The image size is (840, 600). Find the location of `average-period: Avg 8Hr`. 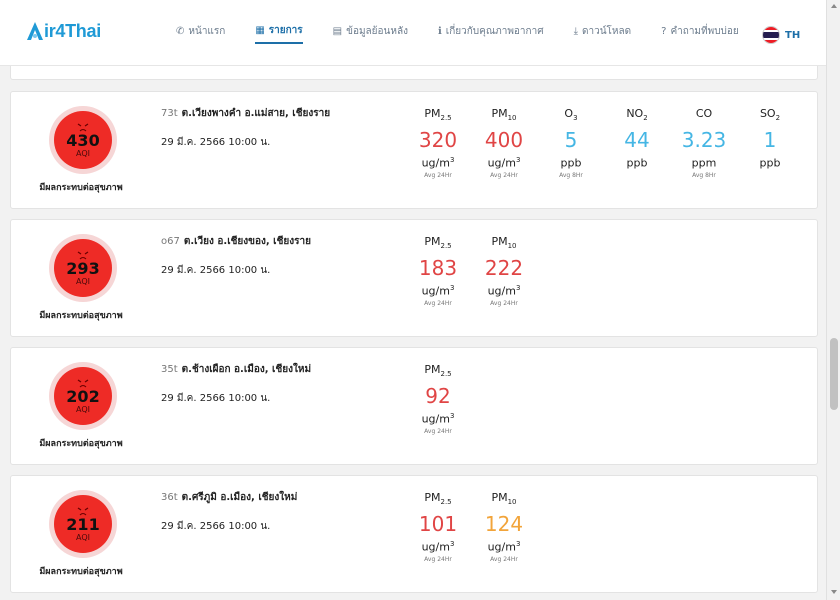

average-period: Avg 8Hr is located at coordinates (704, 175).